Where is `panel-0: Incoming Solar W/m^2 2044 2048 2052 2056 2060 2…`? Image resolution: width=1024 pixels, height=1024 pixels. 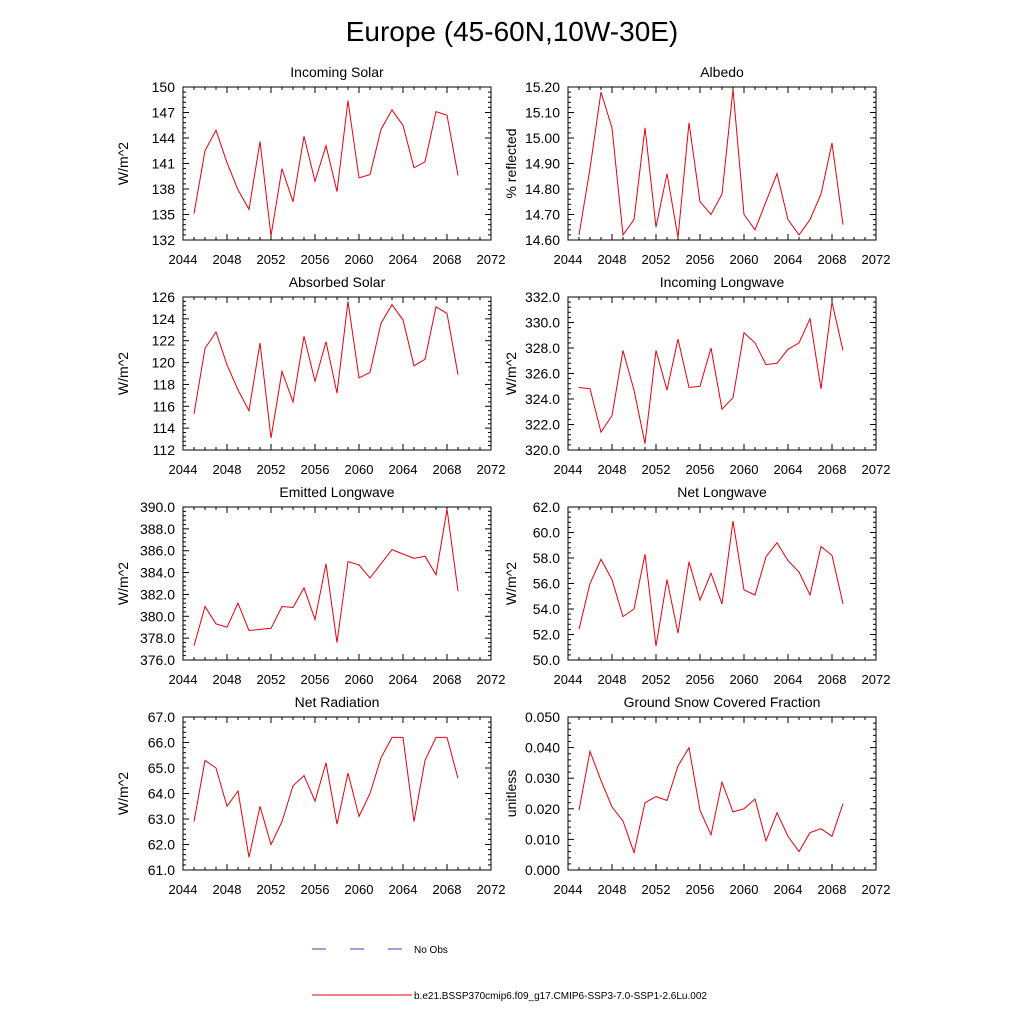
panel-0: Incoming Solar W/m^2 2044 2048 2052 2056 2060 2… is located at coordinates (310, 165).